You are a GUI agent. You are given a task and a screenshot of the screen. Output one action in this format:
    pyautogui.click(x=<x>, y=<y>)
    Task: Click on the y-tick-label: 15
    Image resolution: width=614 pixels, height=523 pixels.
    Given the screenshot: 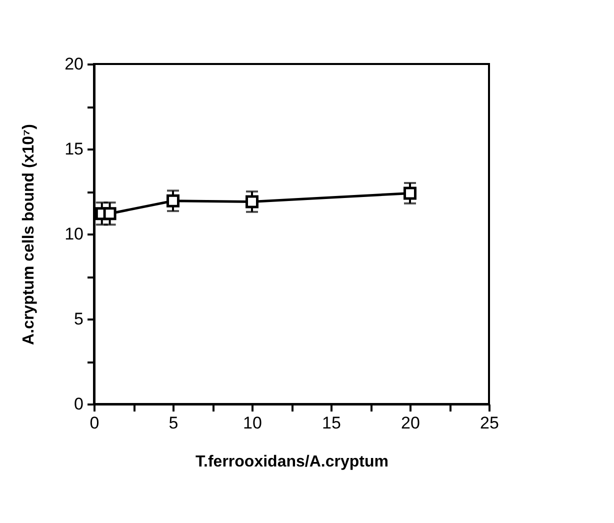 What is the action you would take?
    pyautogui.click(x=74, y=149)
    